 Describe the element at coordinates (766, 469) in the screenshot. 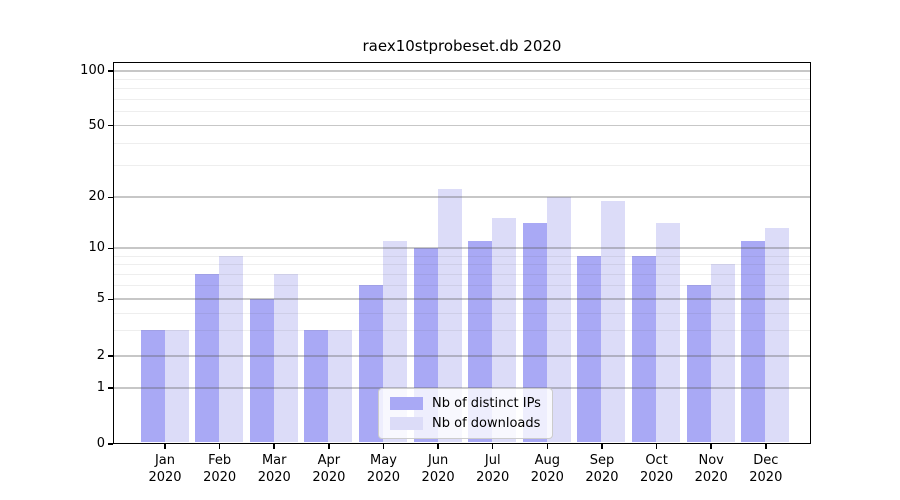

I see `x-tick-label: Dec 2020` at that location.